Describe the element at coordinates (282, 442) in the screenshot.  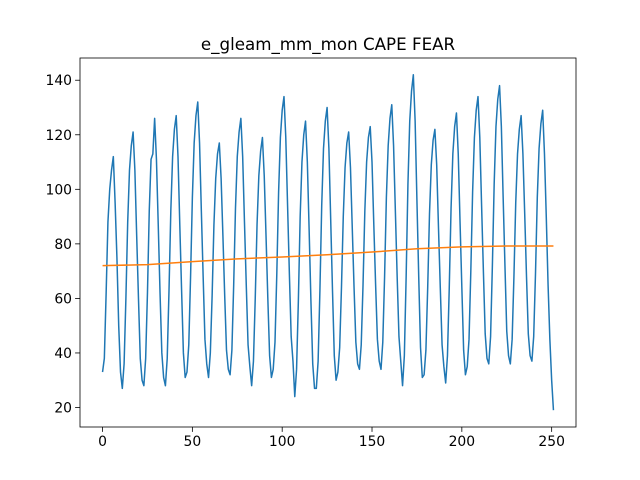
I see `x-tick-label: 100` at that location.